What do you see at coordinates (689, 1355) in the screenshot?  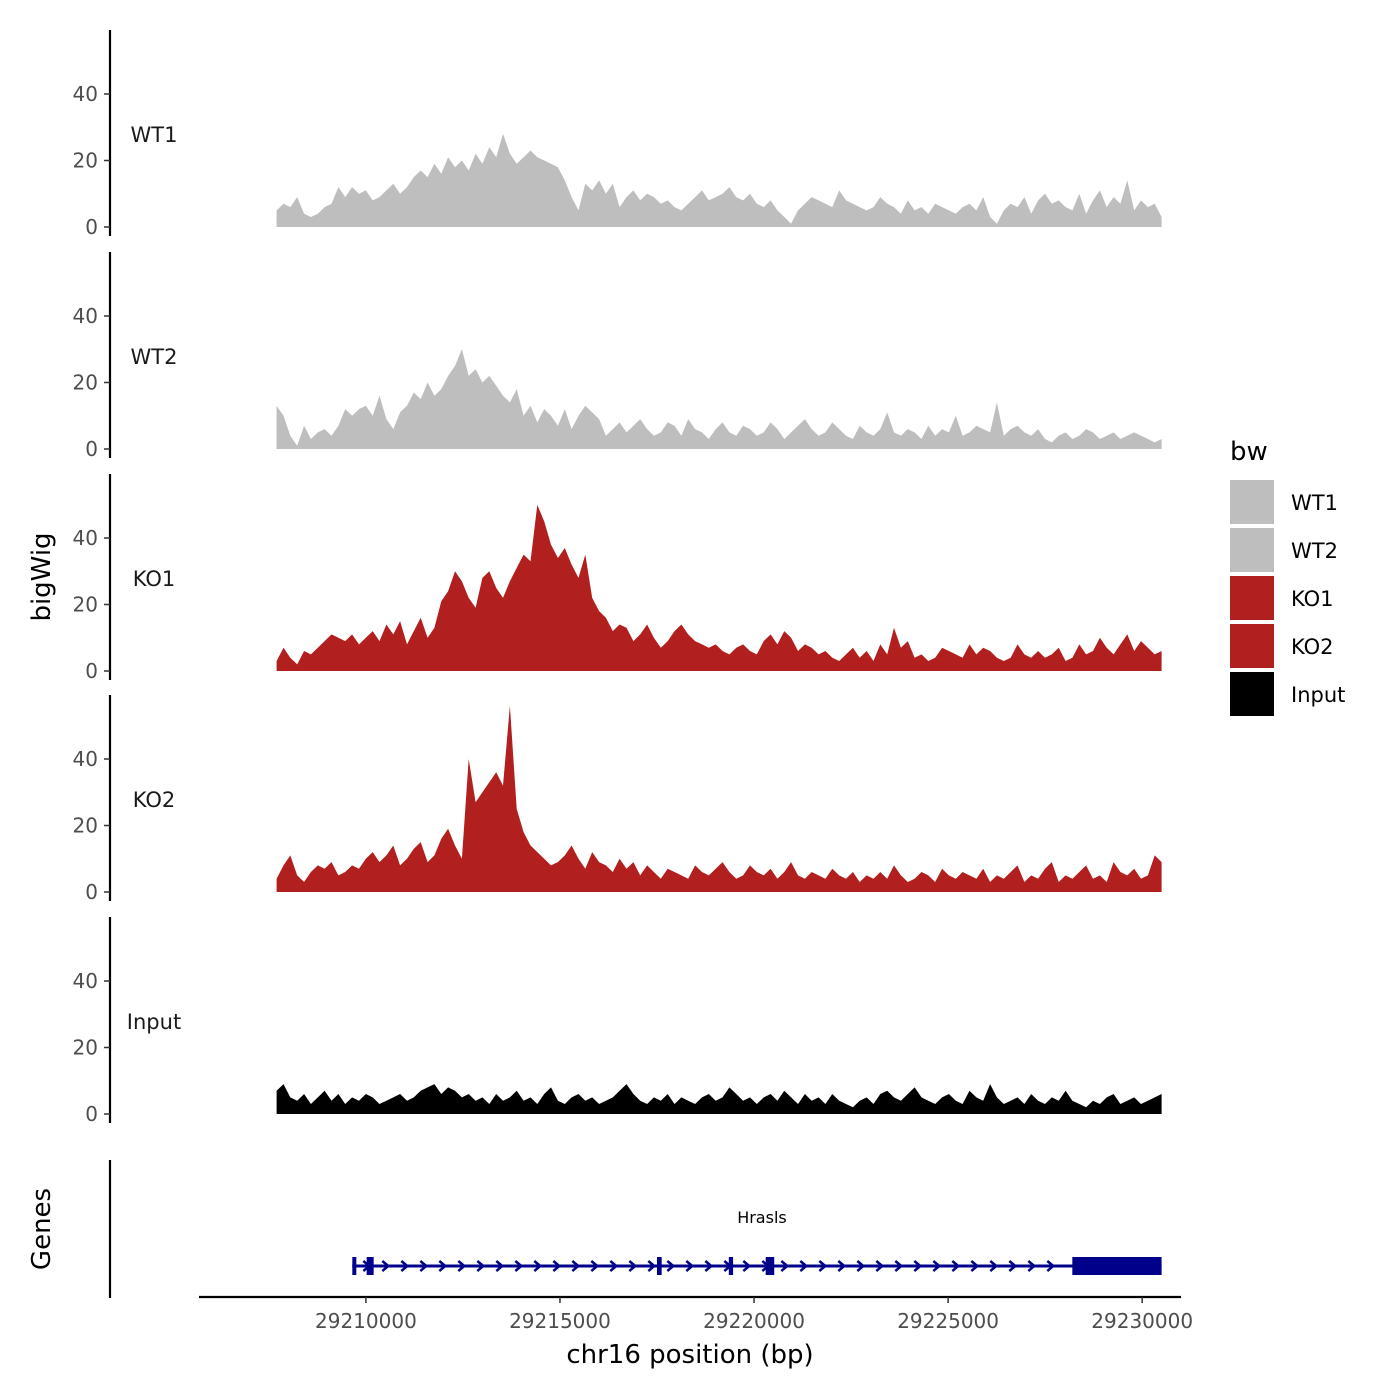 I see `x-axis-title: chr16 position (bp)` at bounding box center [689, 1355].